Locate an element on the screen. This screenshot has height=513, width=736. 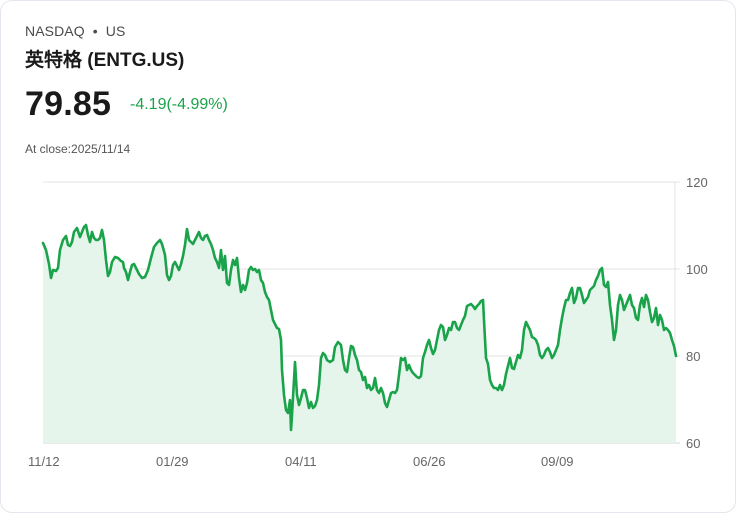
y-tick-60: 60 is located at coordinates (693, 443).